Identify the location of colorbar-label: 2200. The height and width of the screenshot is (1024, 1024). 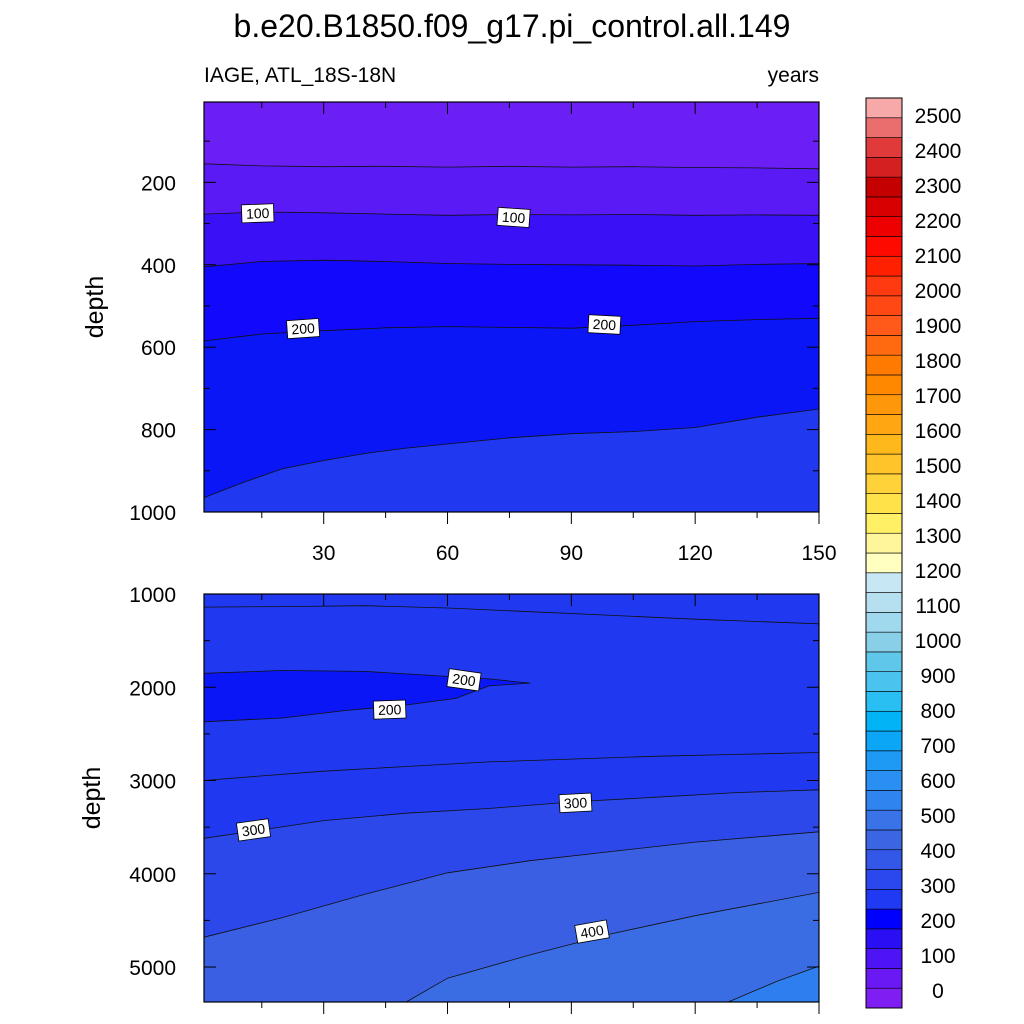
(938, 221).